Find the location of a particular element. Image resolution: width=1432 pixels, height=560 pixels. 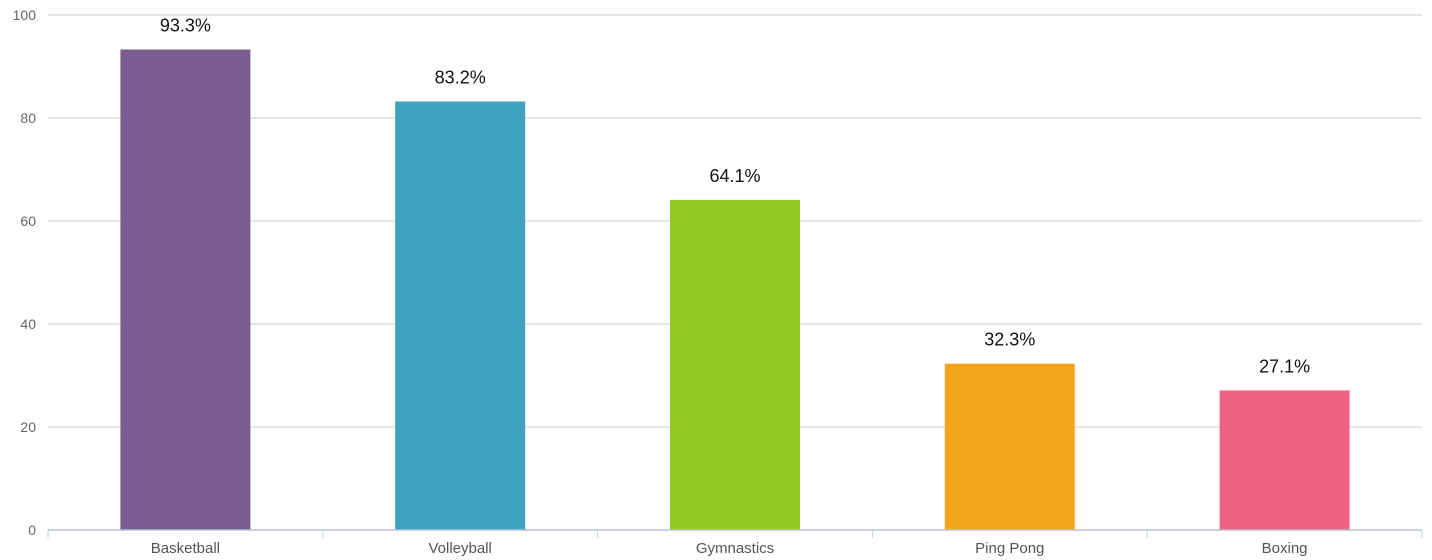

data-label: 93.3% is located at coordinates (185, 26).